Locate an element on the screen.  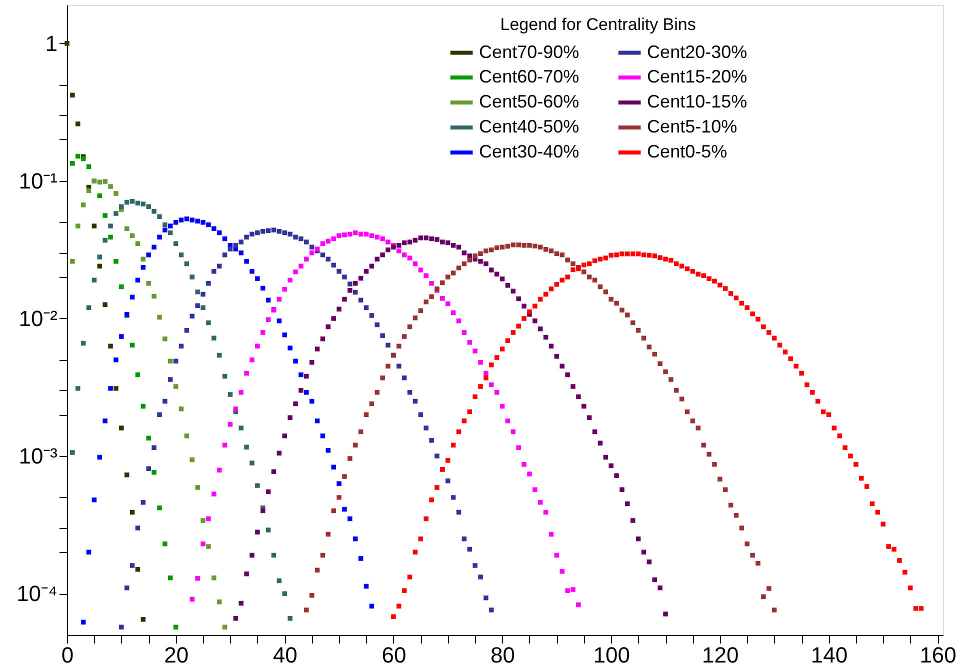
x-tick-label: 20 is located at coordinates (176, 655).